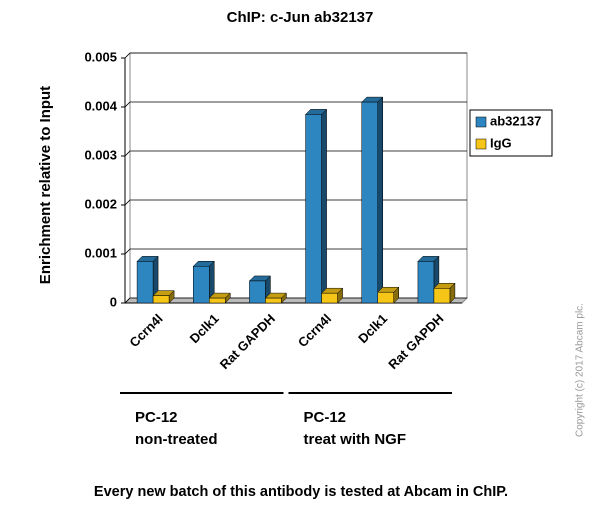  Describe the element at coordinates (100, 154) in the screenshot. I see `y-tick-label: 0.003` at that location.